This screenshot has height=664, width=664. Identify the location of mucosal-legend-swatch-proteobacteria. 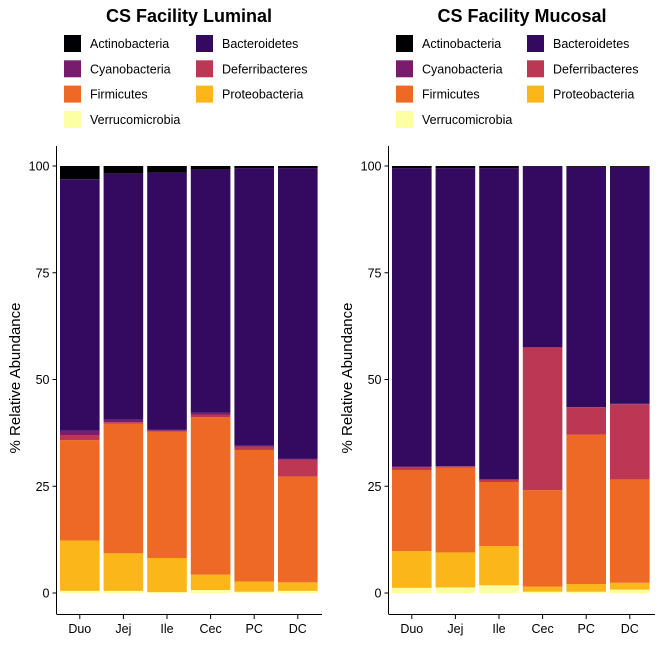
(535, 94).